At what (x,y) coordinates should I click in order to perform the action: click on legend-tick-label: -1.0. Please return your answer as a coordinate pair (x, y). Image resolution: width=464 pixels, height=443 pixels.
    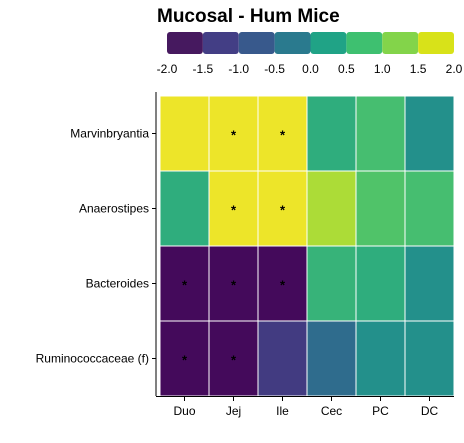
    Looking at the image, I should click on (238, 69).